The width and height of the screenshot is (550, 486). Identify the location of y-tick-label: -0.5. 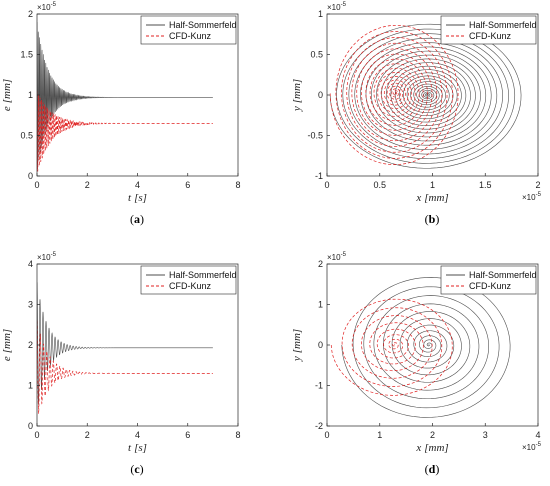
(315, 136).